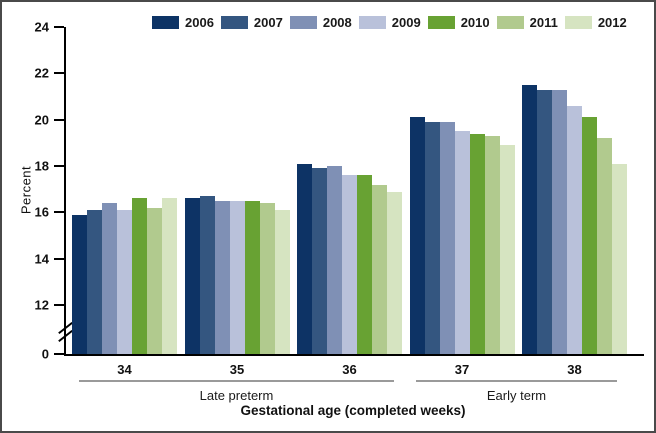  What do you see at coordinates (543, 22) in the screenshot?
I see `legend-label: 2011` at bounding box center [543, 22].